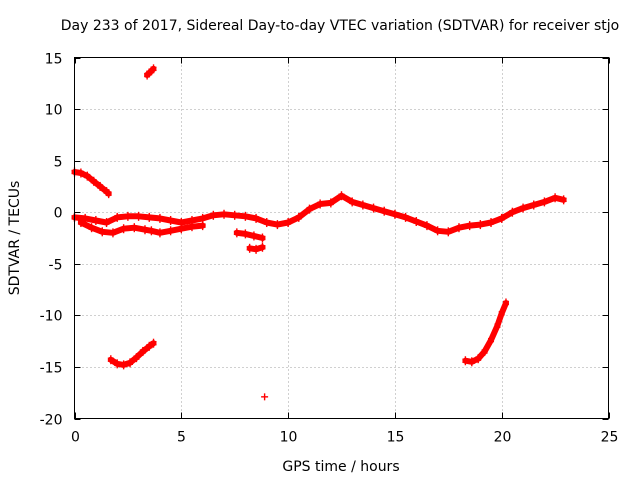  Describe the element at coordinates (340, 467) in the screenshot. I see `x-axis-label: GPS time / hours` at that location.